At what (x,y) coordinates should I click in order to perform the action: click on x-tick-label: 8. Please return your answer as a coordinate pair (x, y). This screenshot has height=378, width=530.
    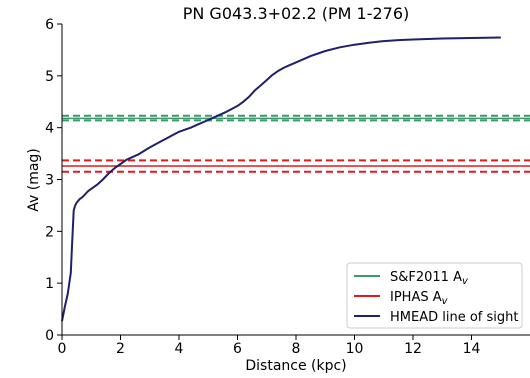
    Looking at the image, I should click on (296, 349).